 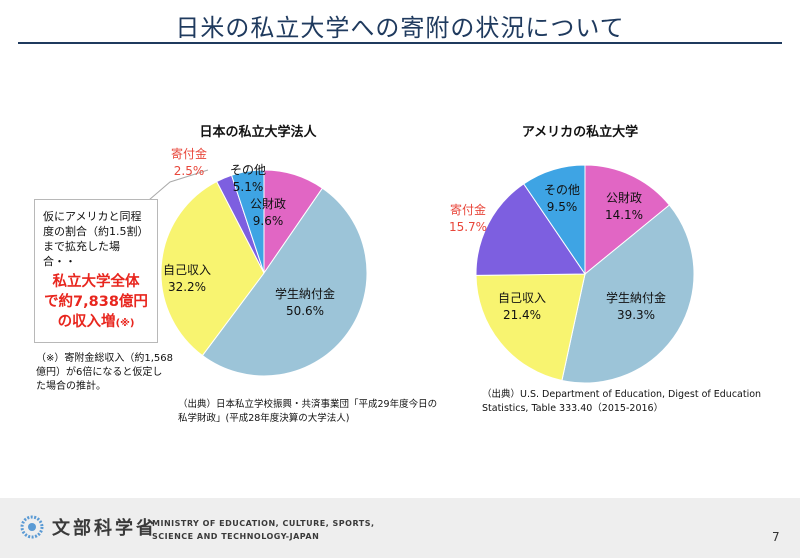 What do you see at coordinates (32, 527) in the screenshot?
I see `mext-logo-icon` at bounding box center [32, 527].